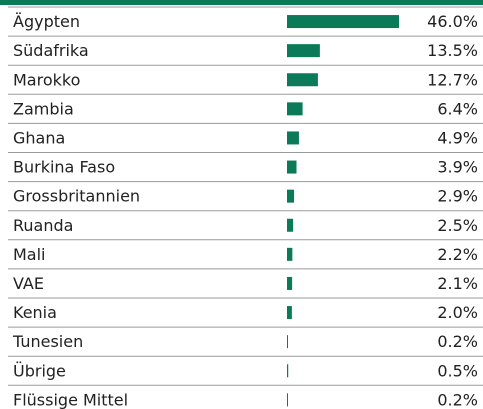  Describe the element at coordinates (46, 79) in the screenshot. I see `category-label: Marokko` at that location.